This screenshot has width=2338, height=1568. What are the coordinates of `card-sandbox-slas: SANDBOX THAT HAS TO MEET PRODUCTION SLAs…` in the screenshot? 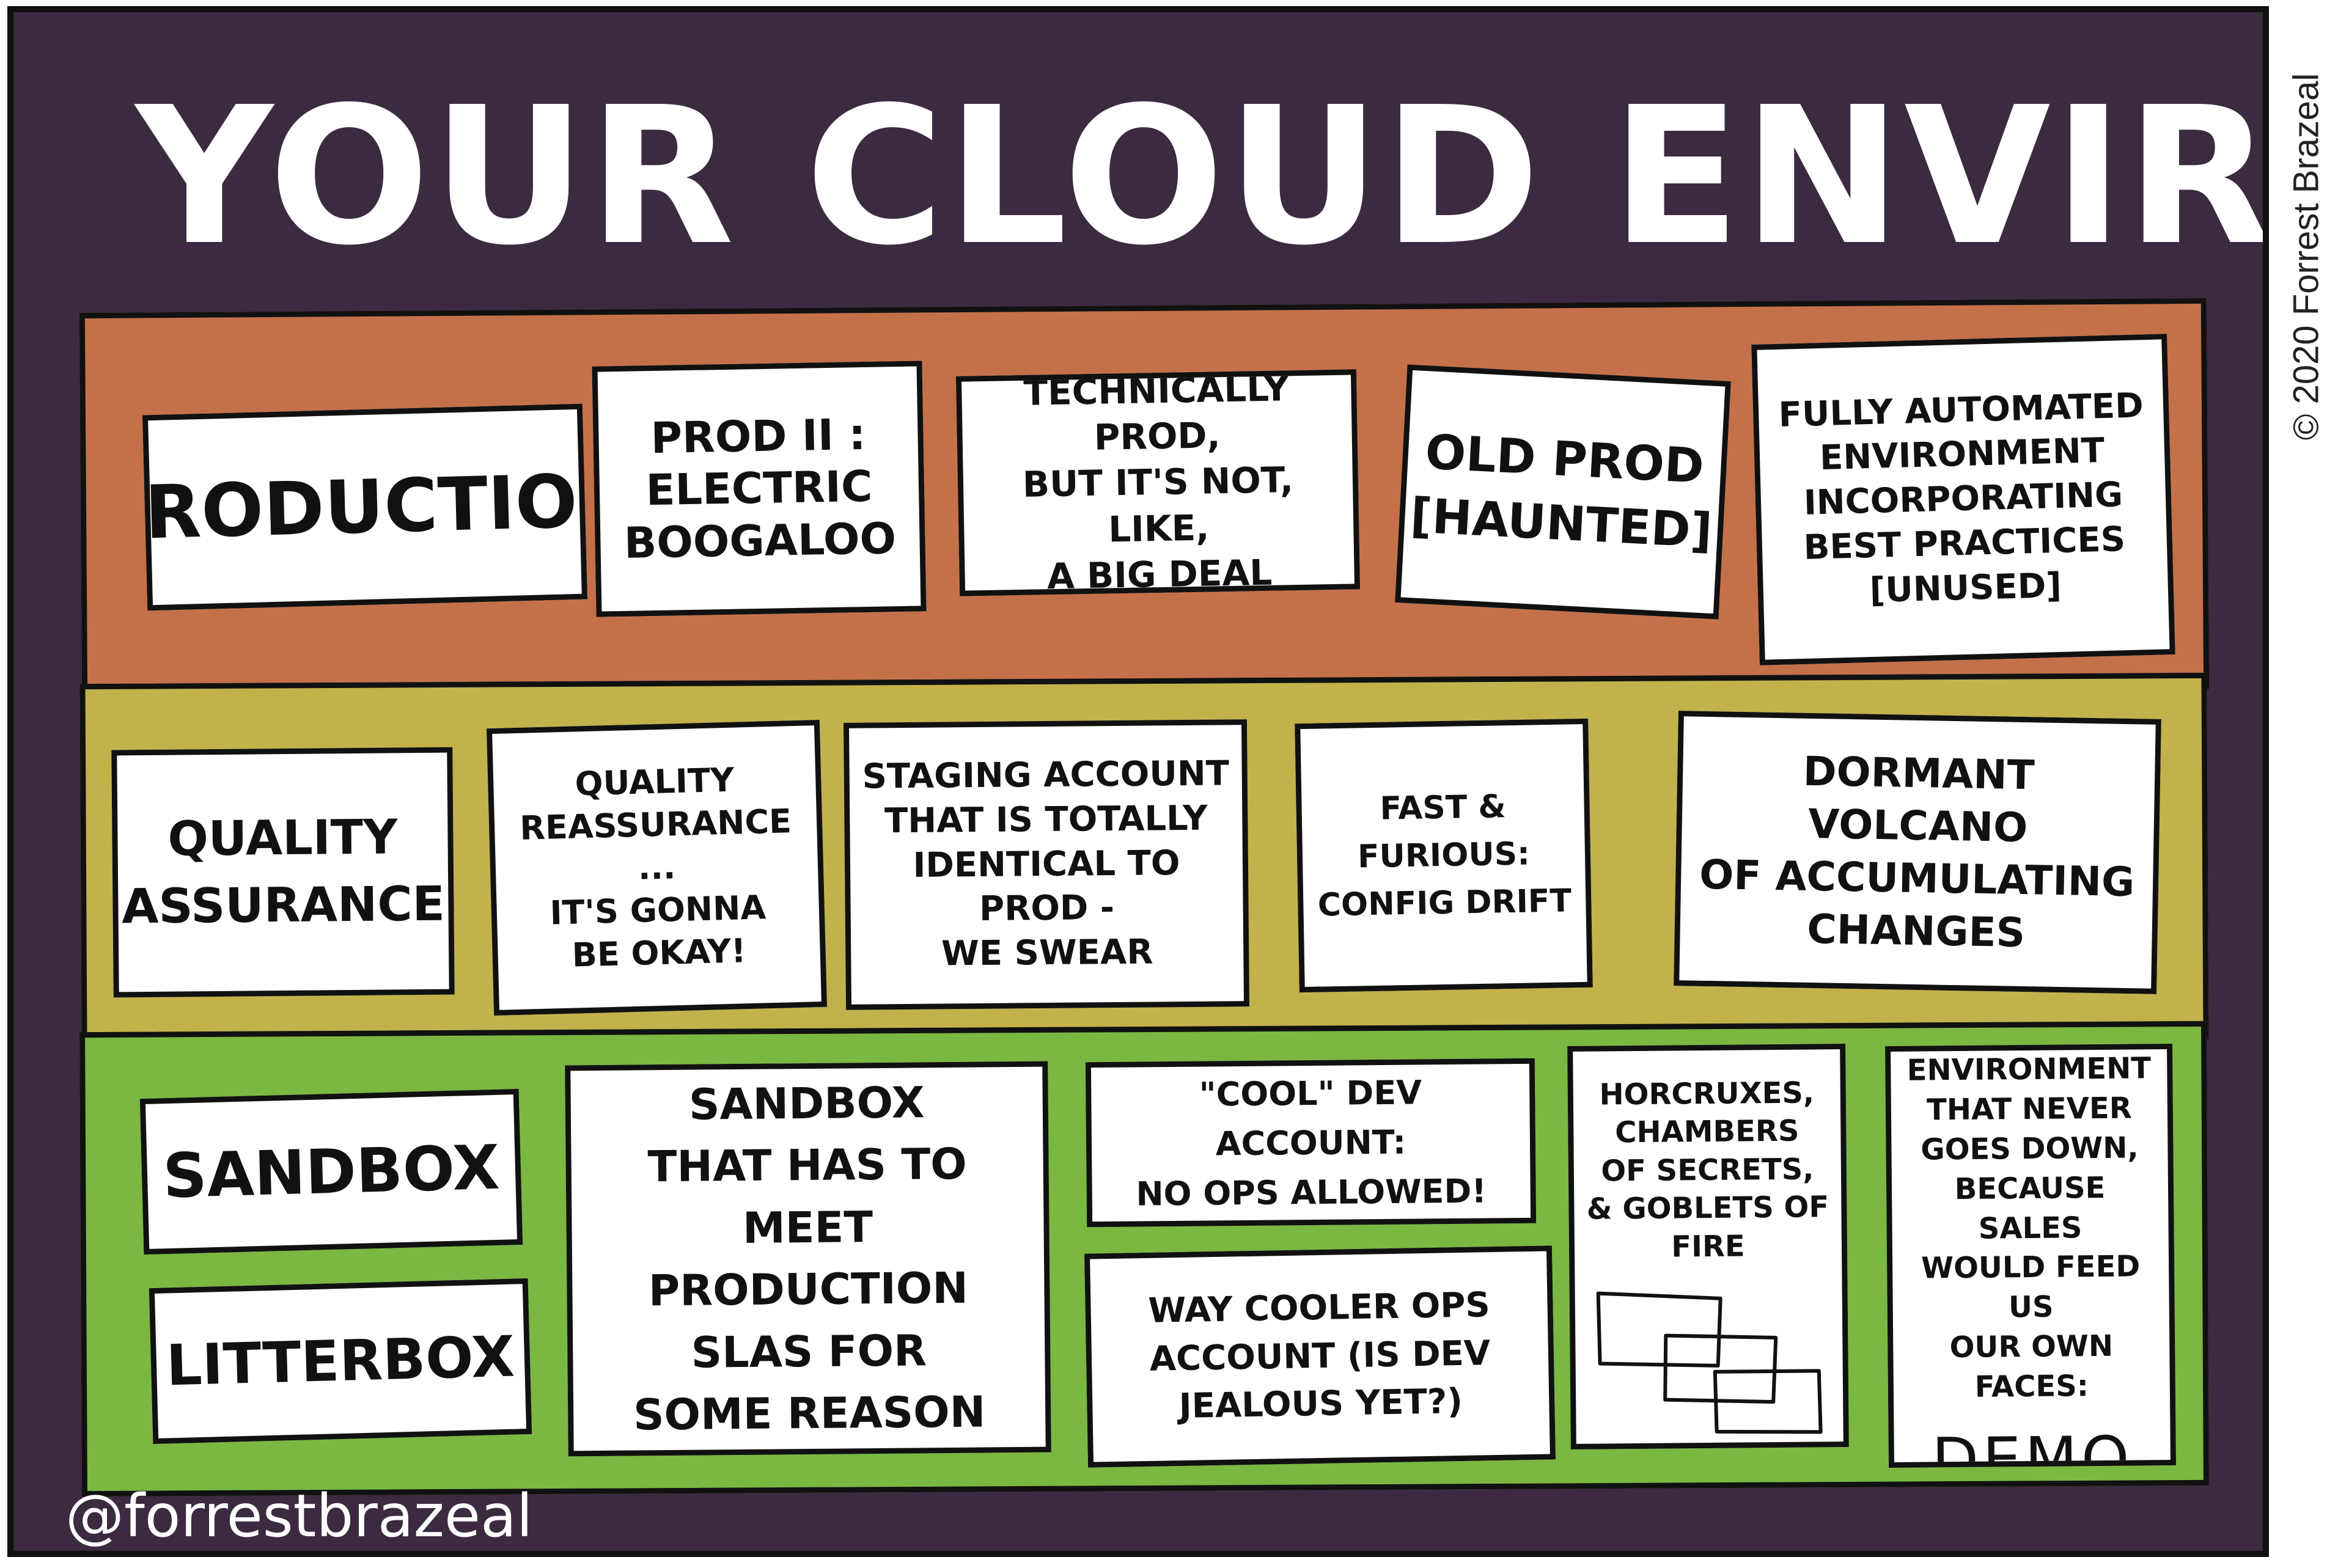 It's located at (808, 1259).